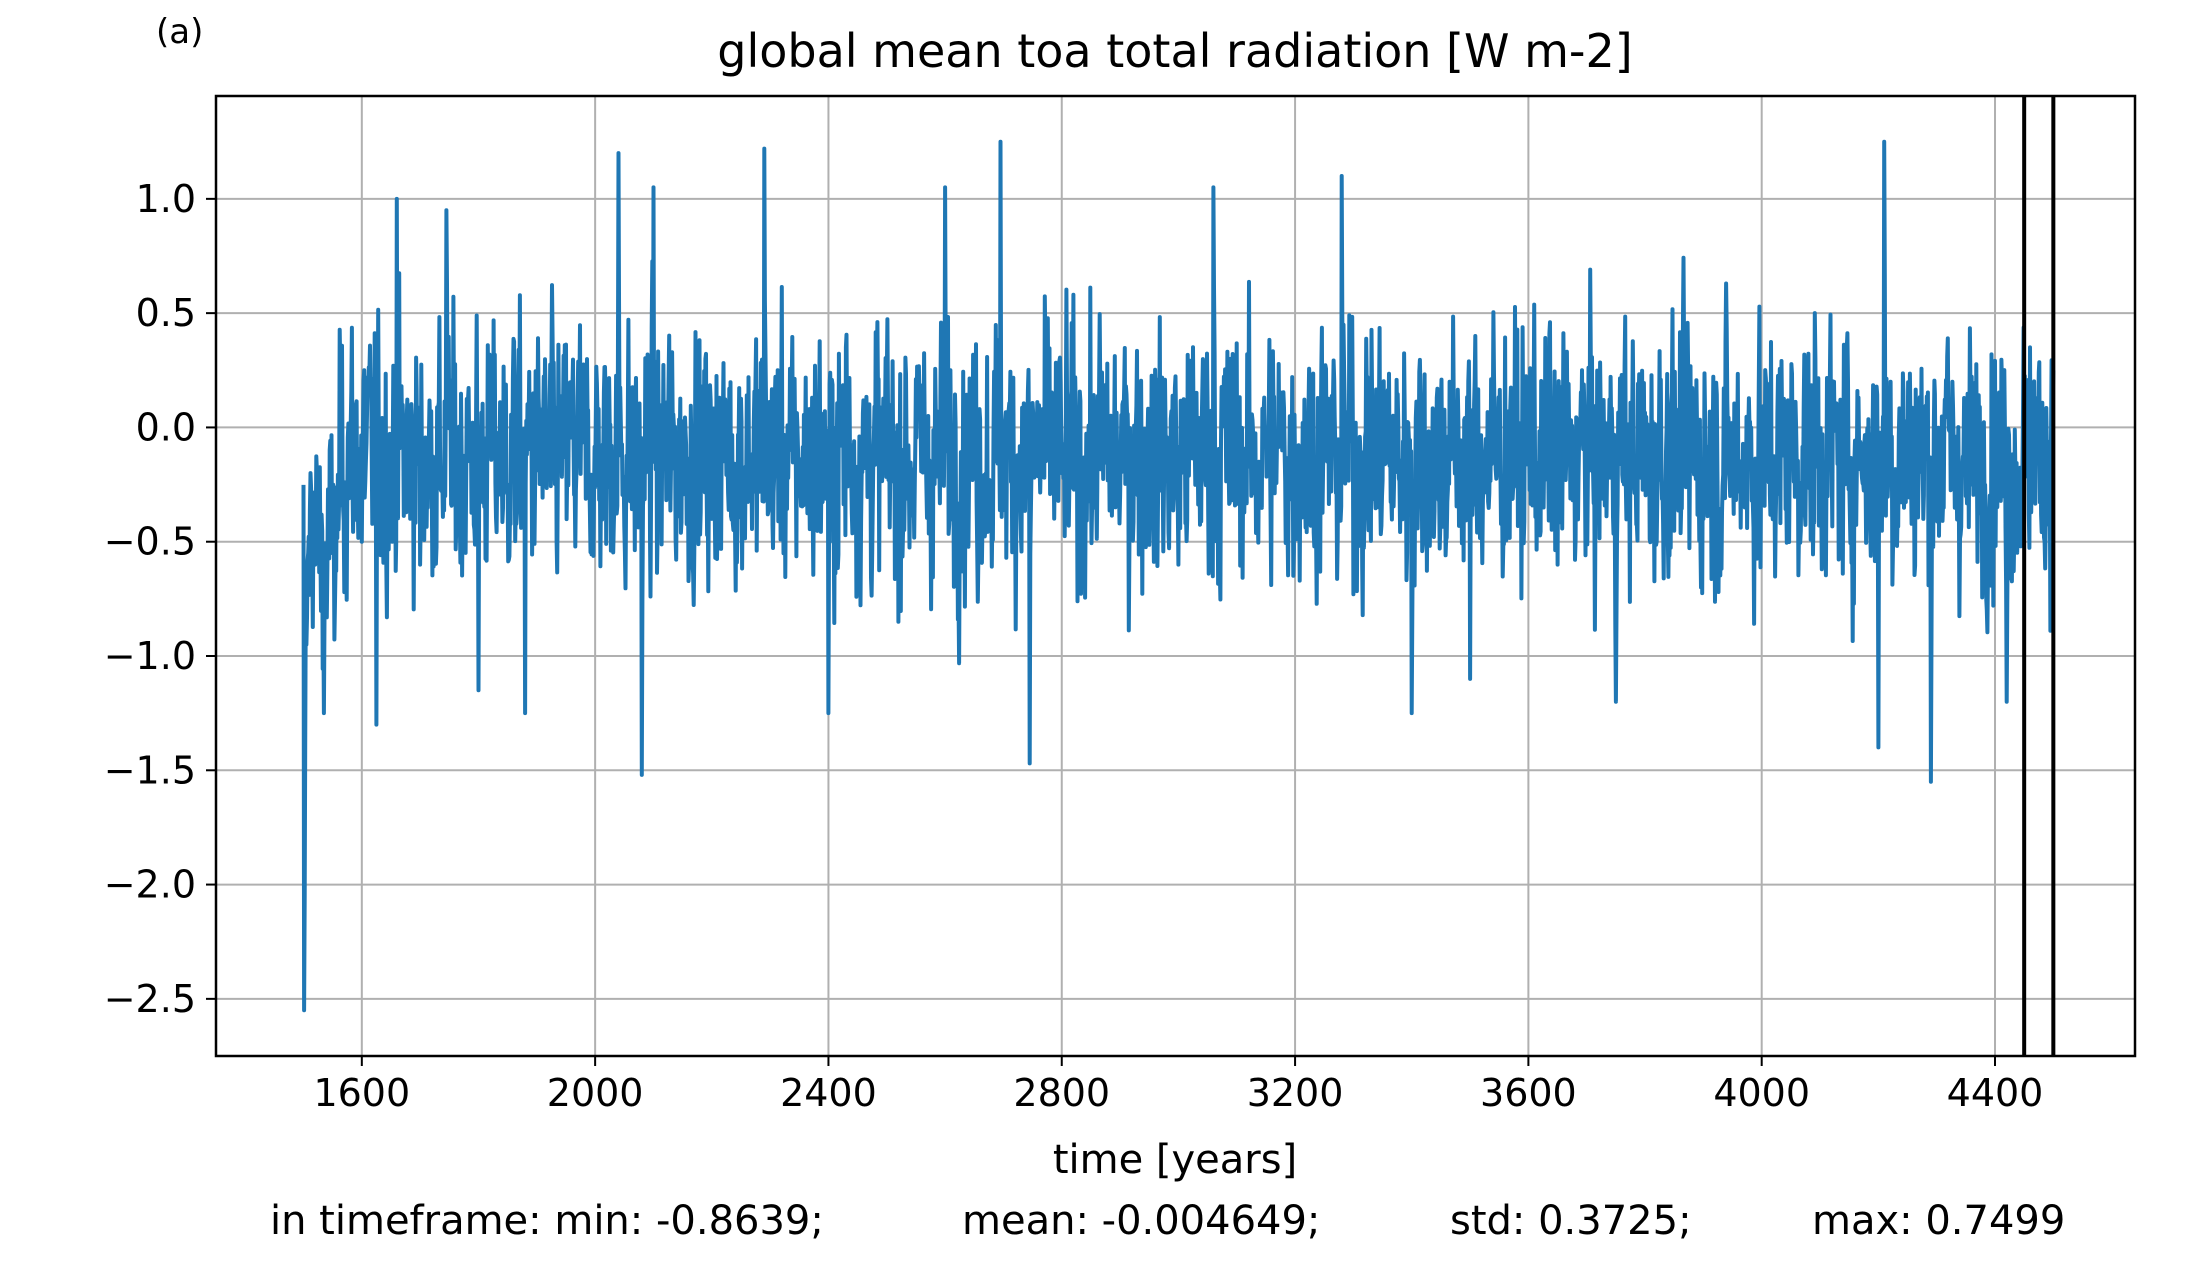 Image resolution: width=2196 pixels, height=1263 pixels. I want to click on stats-std: std: 0.3725;, so click(1571, 1221).